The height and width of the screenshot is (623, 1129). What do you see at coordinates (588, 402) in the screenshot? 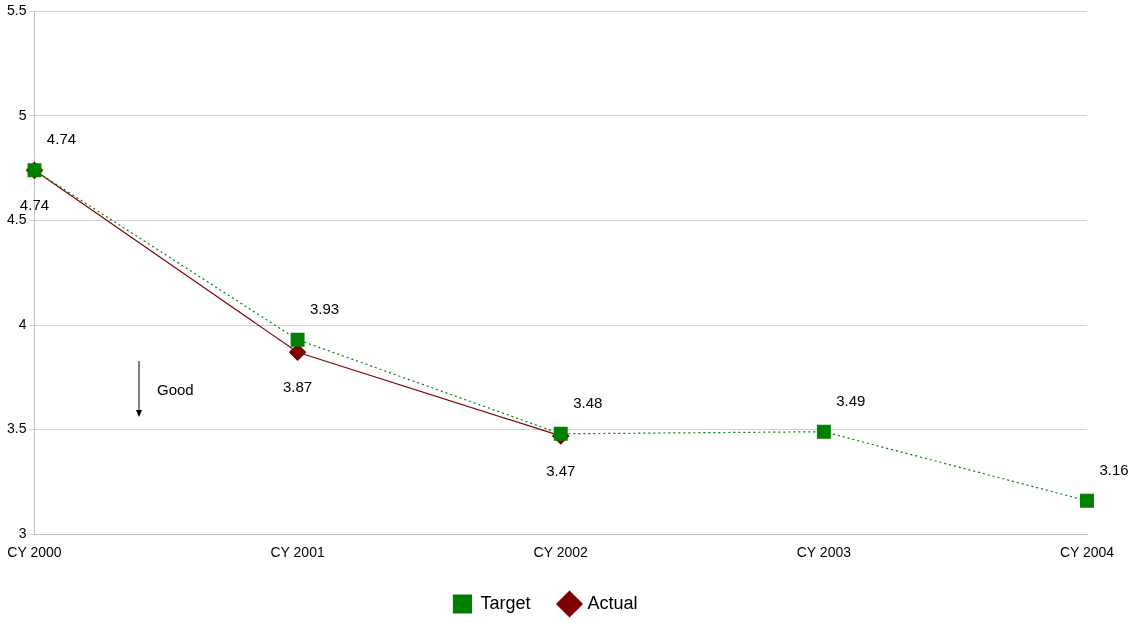
I see `data-label: 3.48` at bounding box center [588, 402].